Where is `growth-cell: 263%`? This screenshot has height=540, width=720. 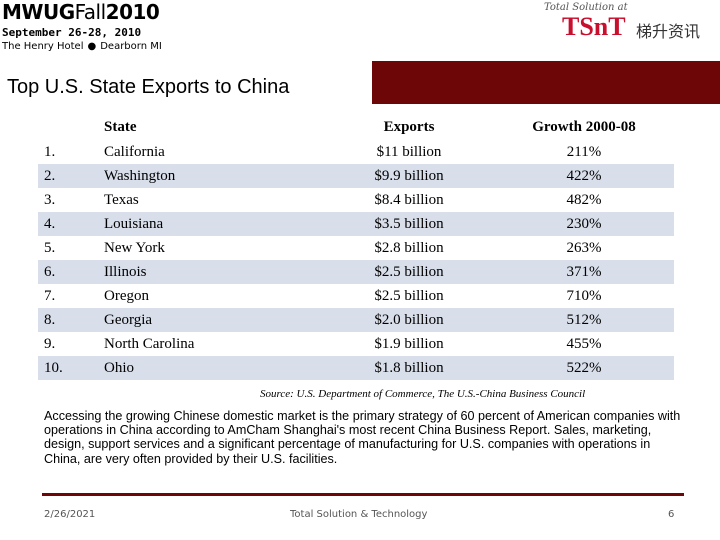 growth-cell: 263% is located at coordinates (584, 247).